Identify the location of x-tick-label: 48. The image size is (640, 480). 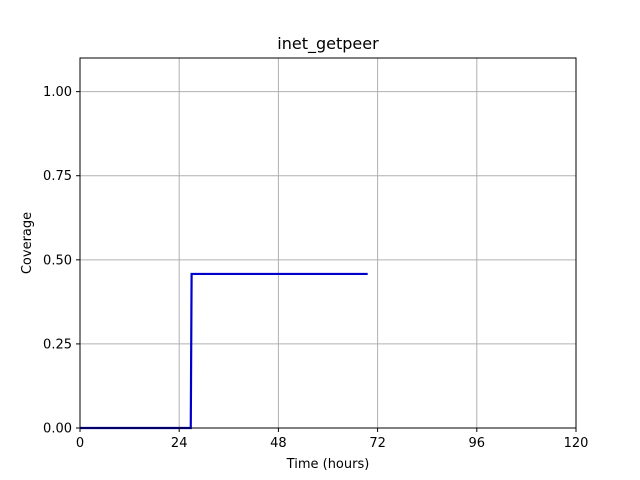
(278, 443).